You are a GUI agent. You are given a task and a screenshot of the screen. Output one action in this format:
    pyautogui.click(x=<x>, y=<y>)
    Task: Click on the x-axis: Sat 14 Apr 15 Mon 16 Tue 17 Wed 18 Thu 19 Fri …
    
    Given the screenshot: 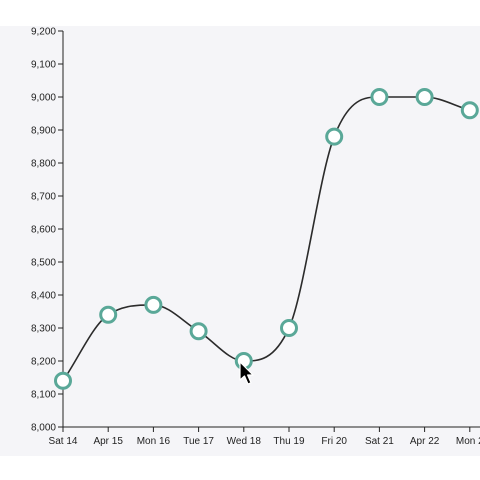 What is the action you would take?
    pyautogui.click(x=264, y=436)
    